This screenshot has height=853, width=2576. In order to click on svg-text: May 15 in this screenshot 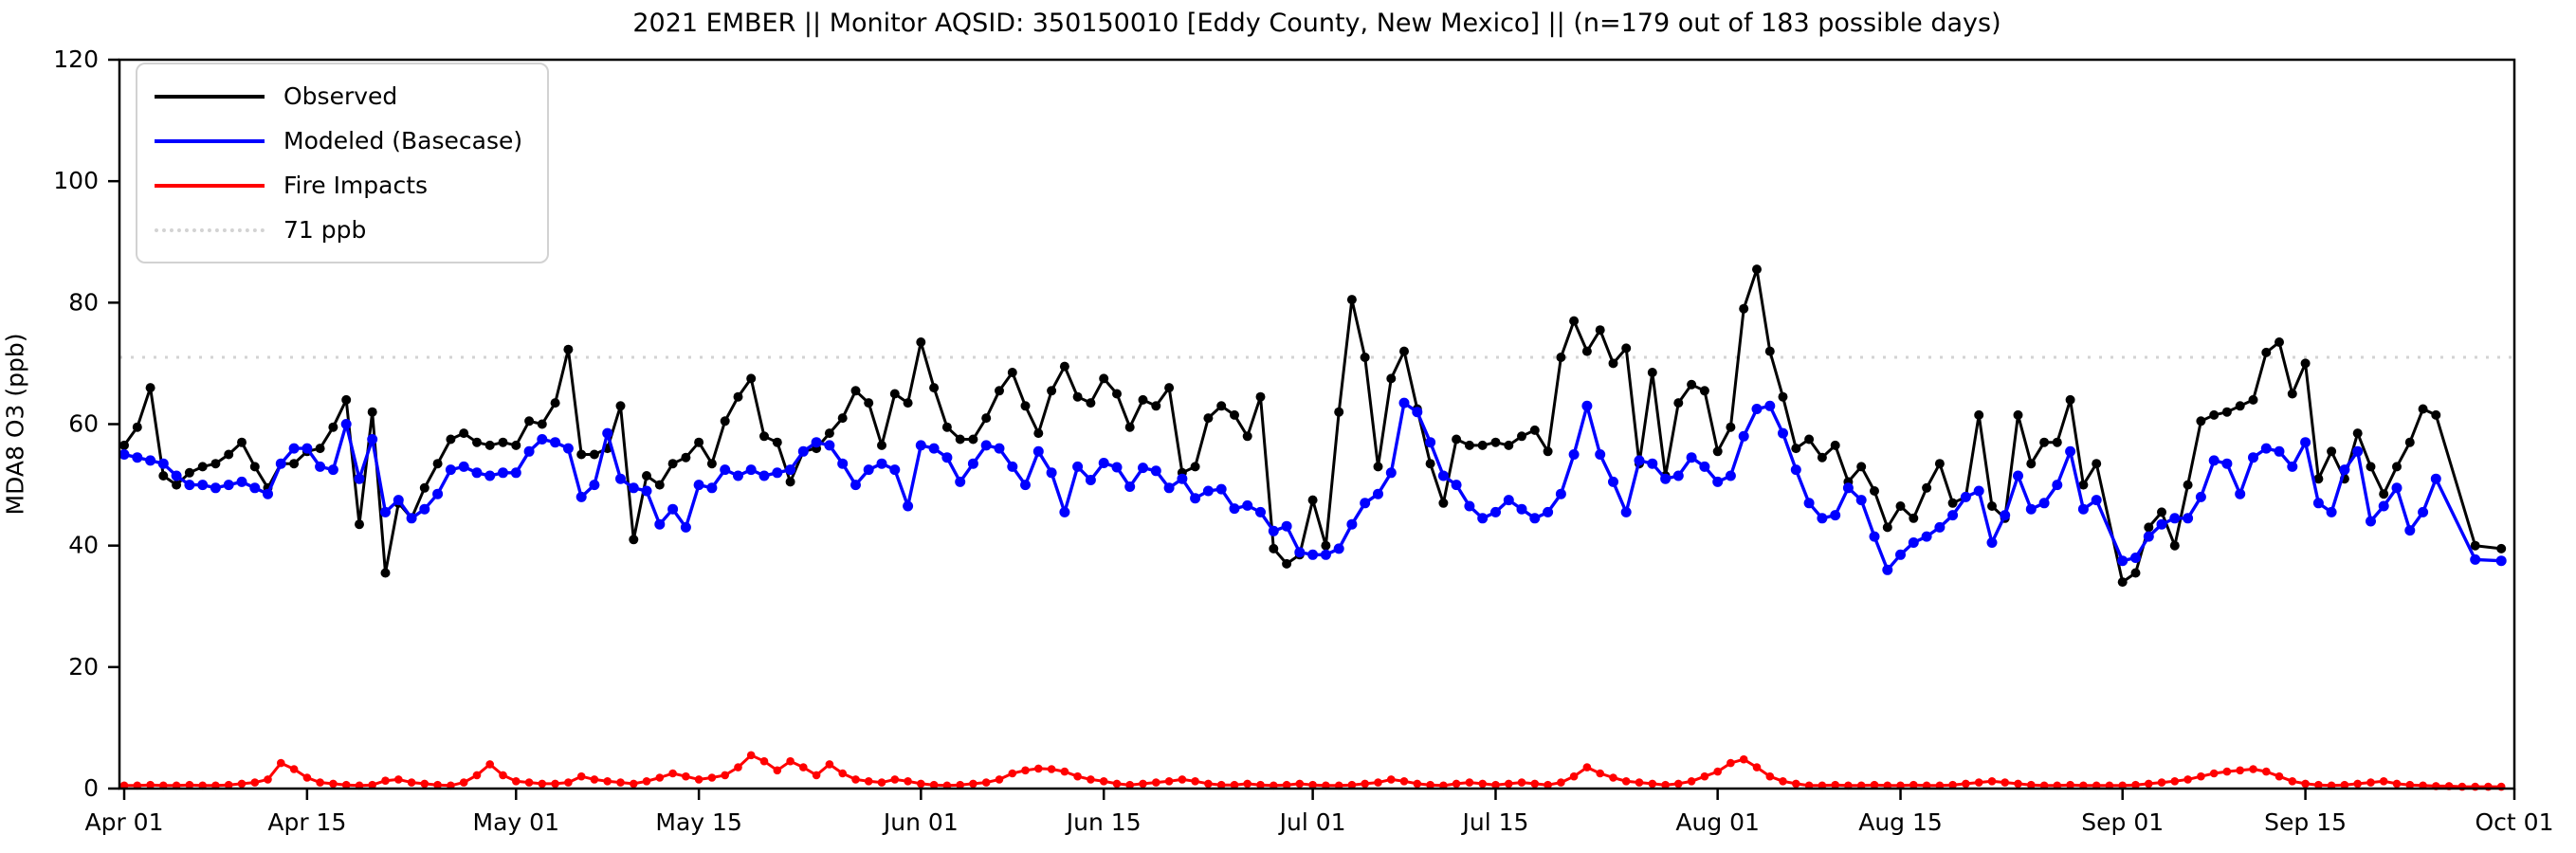, I will do `click(698, 822)`.